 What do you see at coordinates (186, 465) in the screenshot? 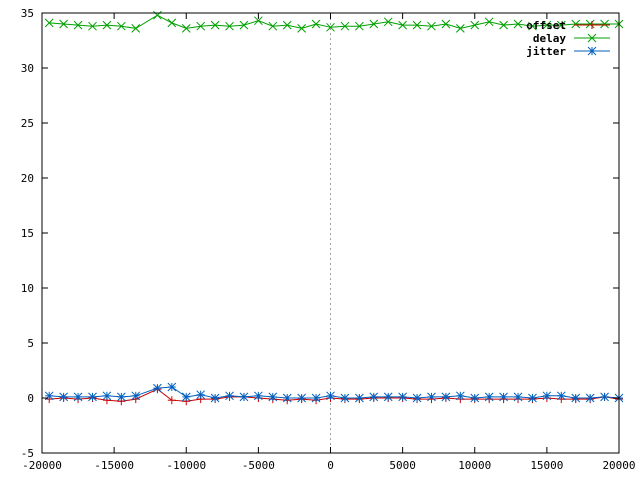
I see `x-tick-label: -10000` at bounding box center [186, 465].